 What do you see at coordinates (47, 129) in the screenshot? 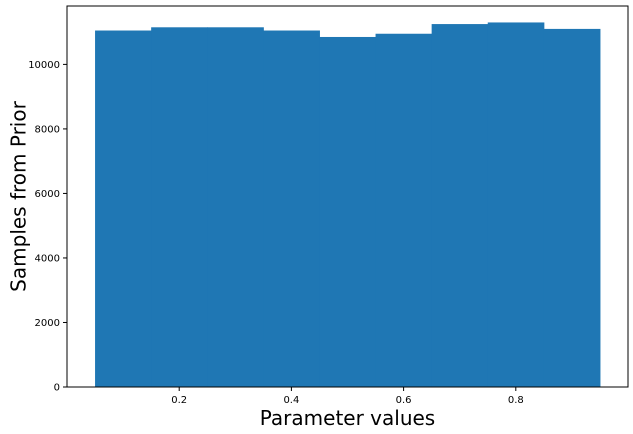
I see `y-tick-label: 8000` at bounding box center [47, 129].